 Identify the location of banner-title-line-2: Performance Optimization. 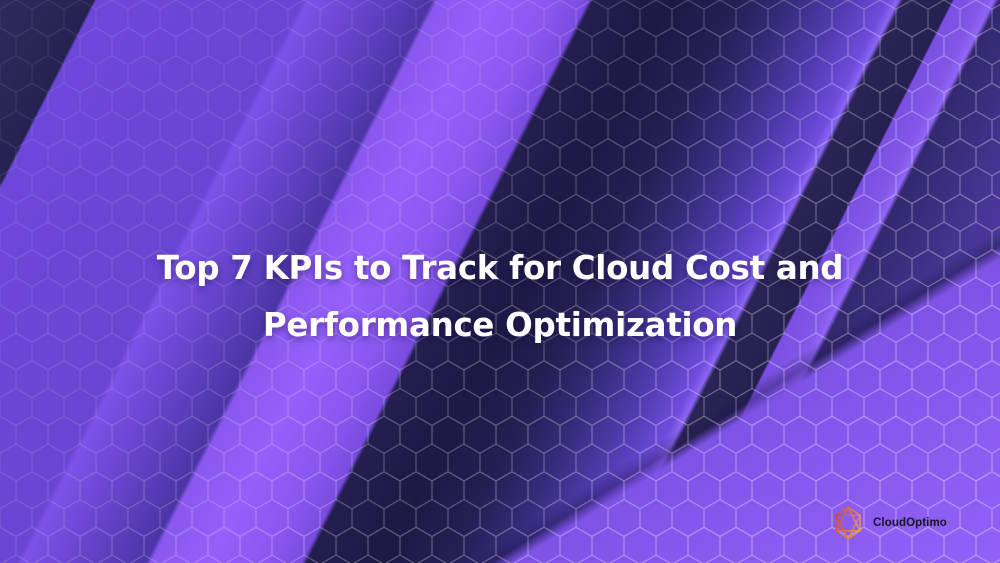
(500, 325).